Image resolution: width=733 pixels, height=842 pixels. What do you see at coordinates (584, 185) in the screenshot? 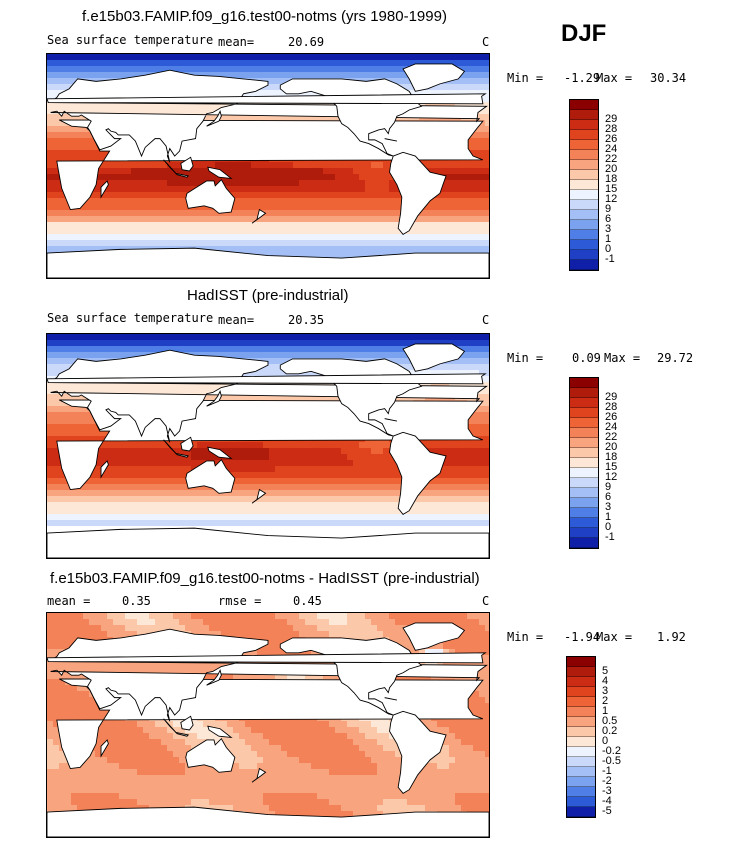
I see `colorbar-swatch` at bounding box center [584, 185].